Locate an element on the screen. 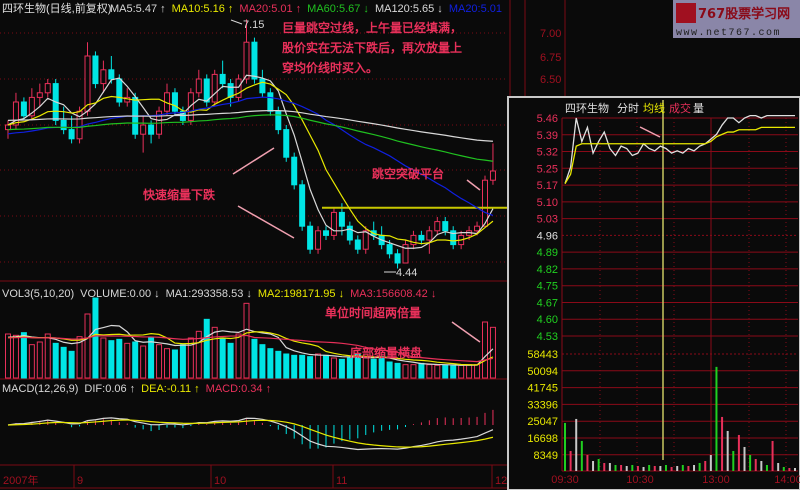 This screenshot has width=800, height=490. intraday-mode: 分时 is located at coordinates (628, 108).